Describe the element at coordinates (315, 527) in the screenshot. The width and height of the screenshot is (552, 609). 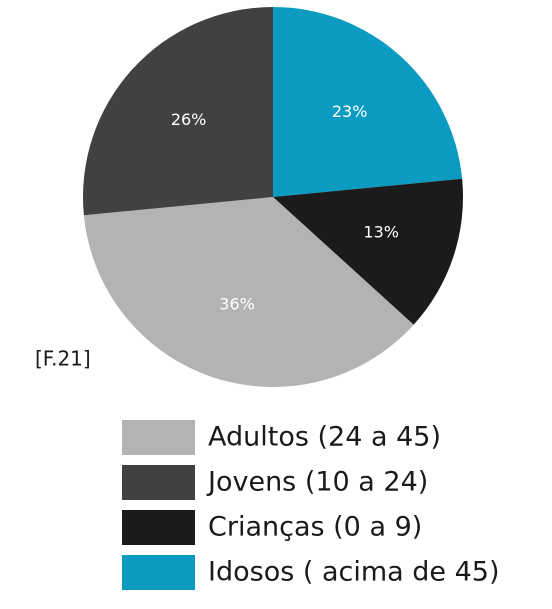
I see `legend-label: Crianças (0 a 9)` at that location.